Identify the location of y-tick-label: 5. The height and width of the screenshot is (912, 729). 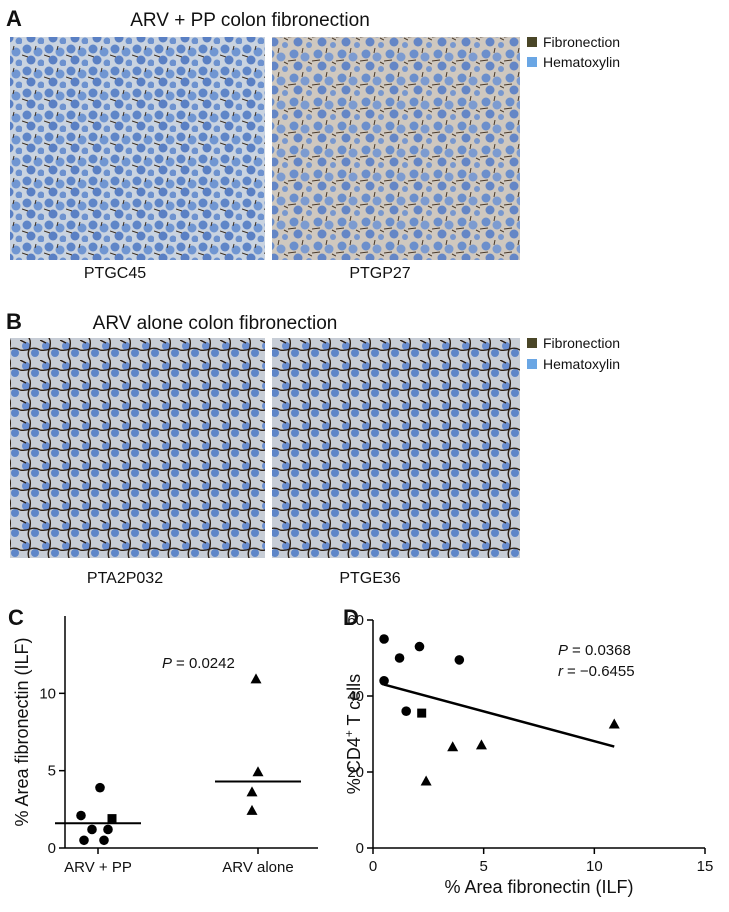
(52, 771).